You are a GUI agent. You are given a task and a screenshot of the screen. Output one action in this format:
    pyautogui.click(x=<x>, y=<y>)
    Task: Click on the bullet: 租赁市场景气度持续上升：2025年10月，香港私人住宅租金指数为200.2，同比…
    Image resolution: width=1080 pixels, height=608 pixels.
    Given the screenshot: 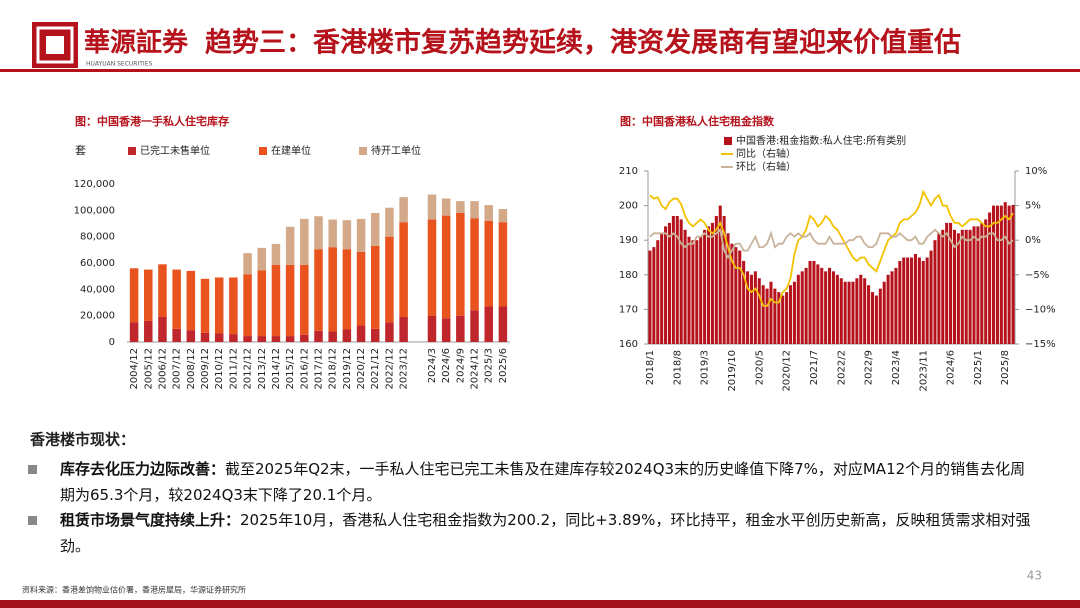 What is the action you would take?
    pyautogui.click(x=547, y=533)
    